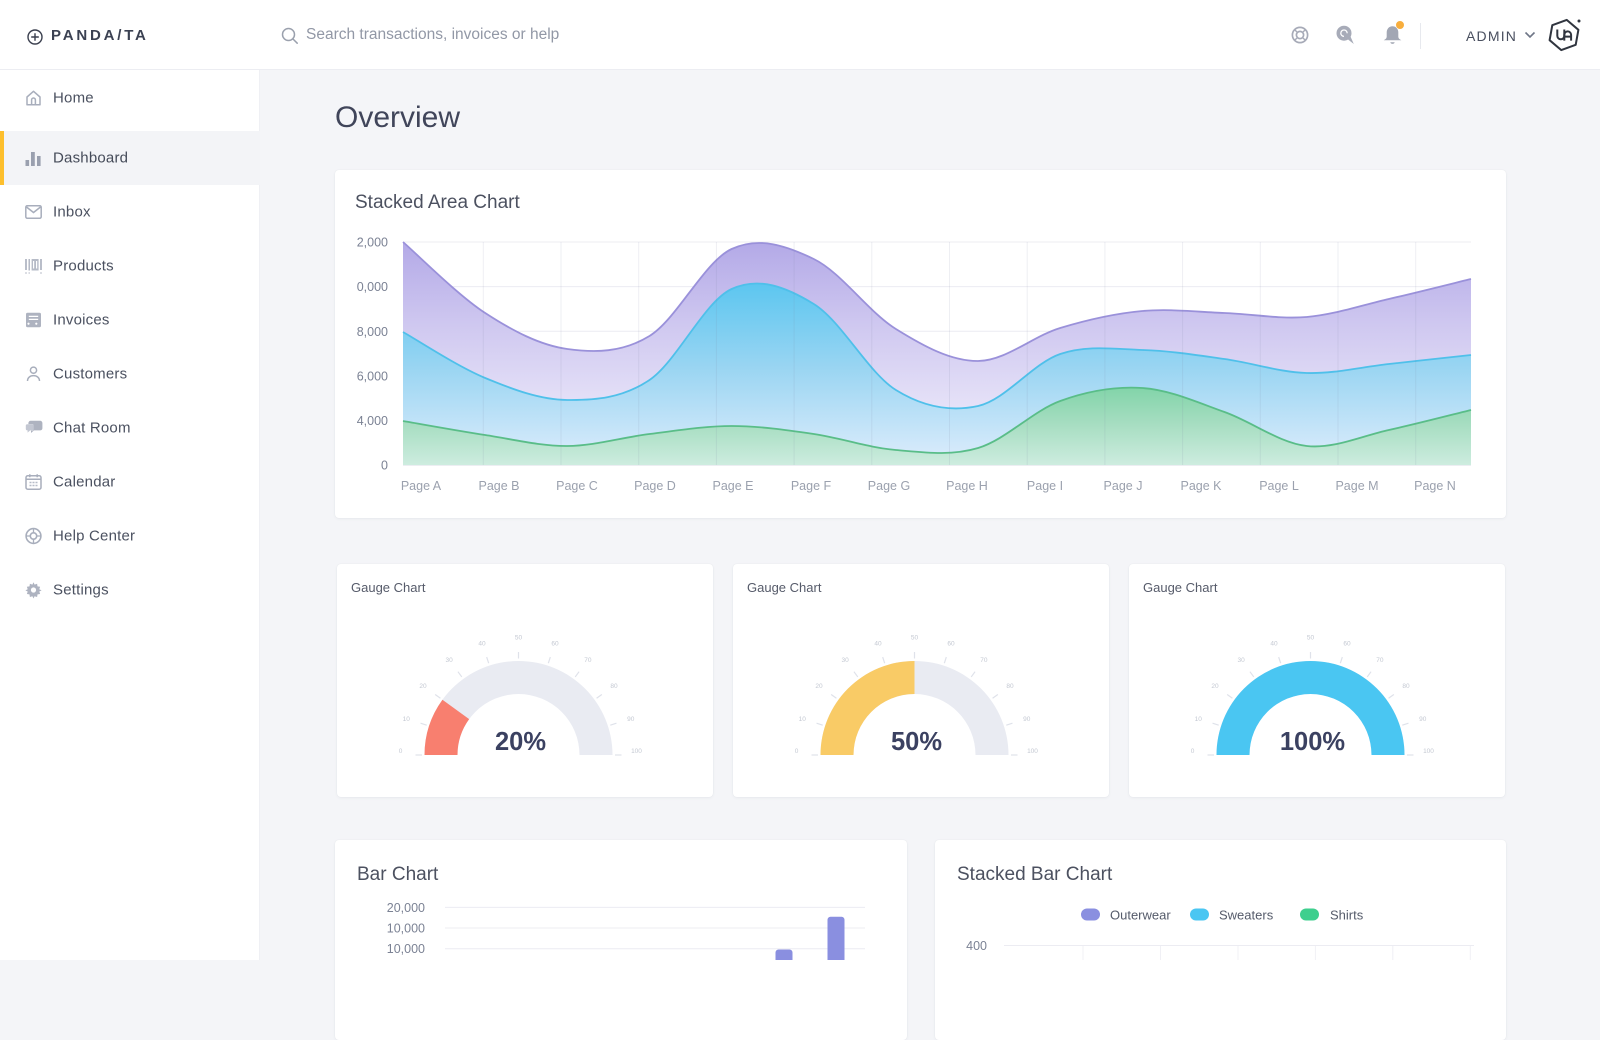 This screenshot has width=1600, height=1040. Describe the element at coordinates (916, 742) in the screenshot. I see `svg-text: 50%` at that location.